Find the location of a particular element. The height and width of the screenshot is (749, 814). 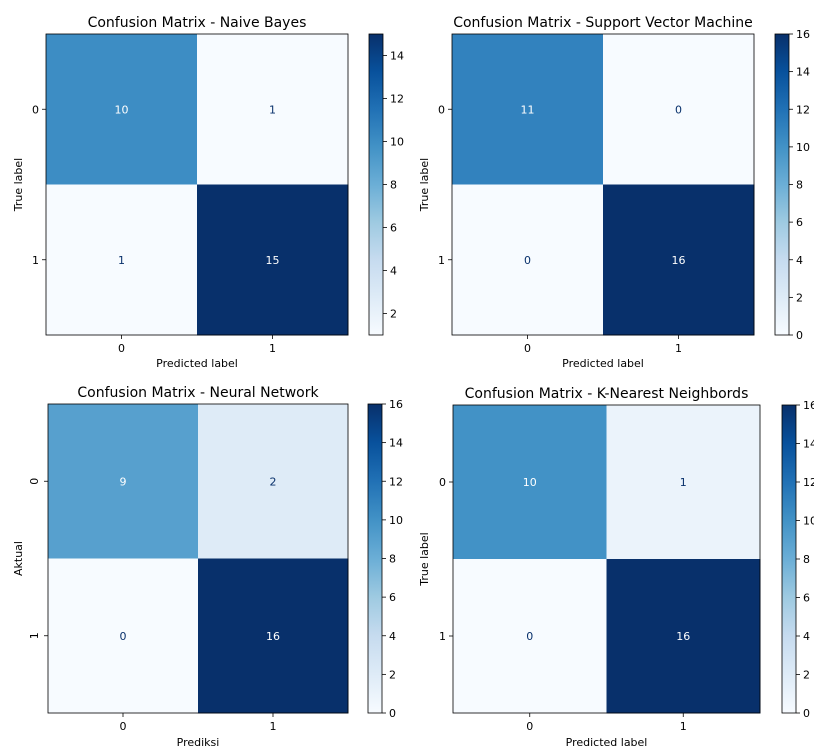

x-axis-label: Prediksi is located at coordinates (198, 742).